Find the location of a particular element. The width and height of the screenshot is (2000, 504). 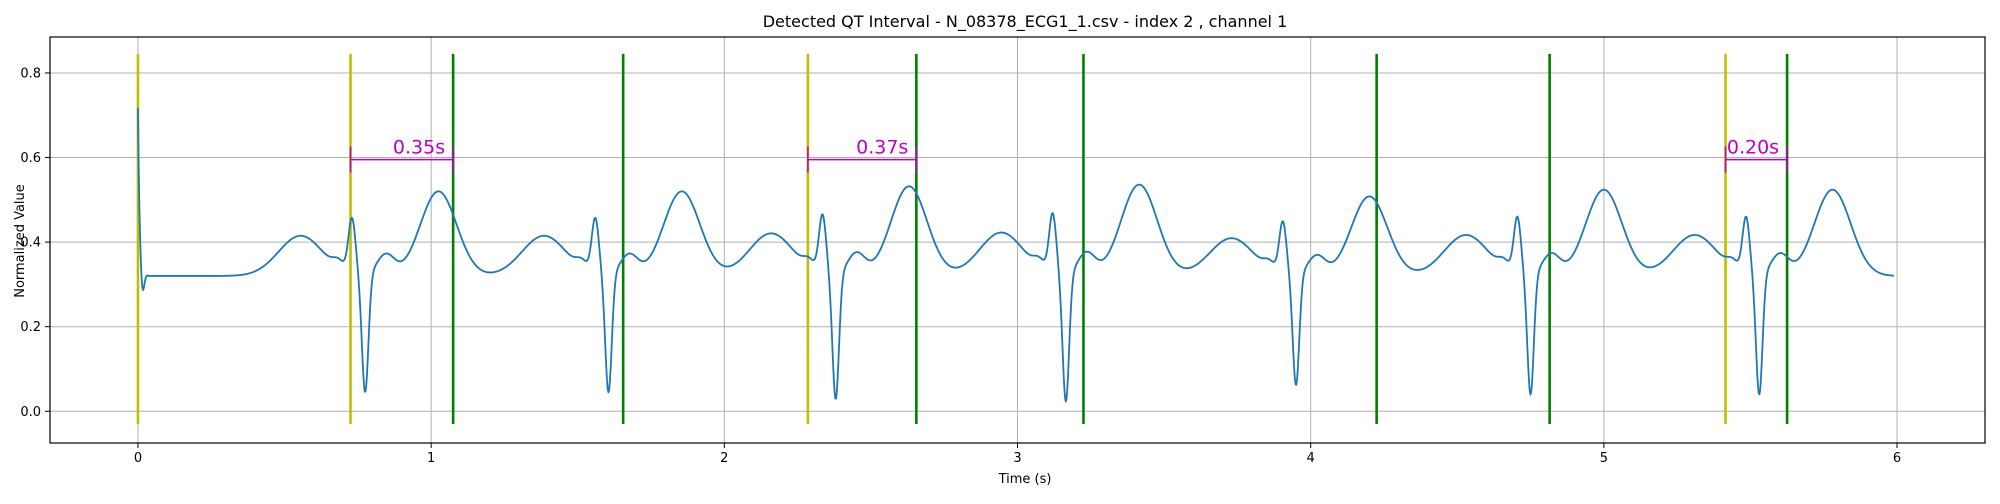

qt-annotations: 0.35s 0.37s 0.20s is located at coordinates (1068, 155).